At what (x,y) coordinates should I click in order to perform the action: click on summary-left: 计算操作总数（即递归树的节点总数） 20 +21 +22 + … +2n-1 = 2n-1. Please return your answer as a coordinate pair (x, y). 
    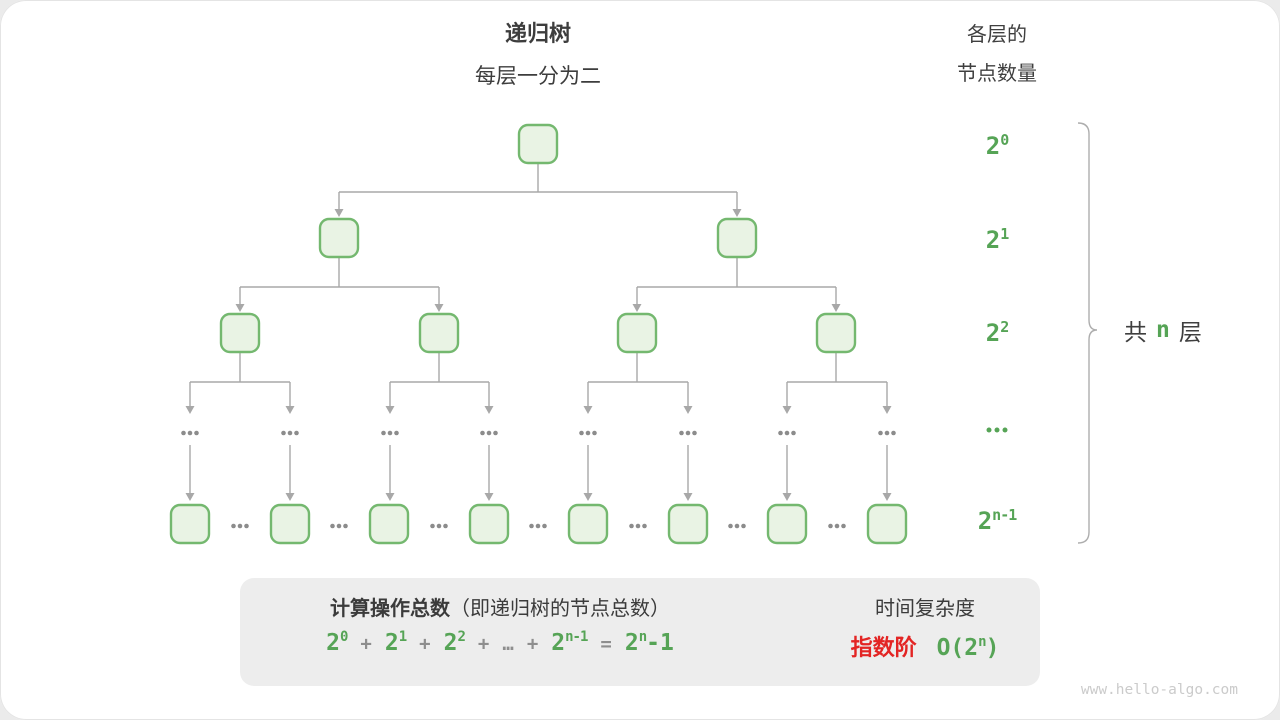
    Looking at the image, I should click on (500, 632).